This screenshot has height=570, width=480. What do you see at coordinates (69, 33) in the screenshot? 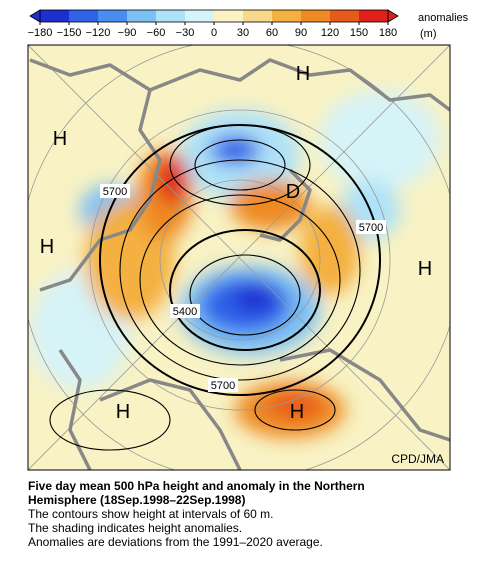
I see `colorbar-label: −150` at bounding box center [69, 33].